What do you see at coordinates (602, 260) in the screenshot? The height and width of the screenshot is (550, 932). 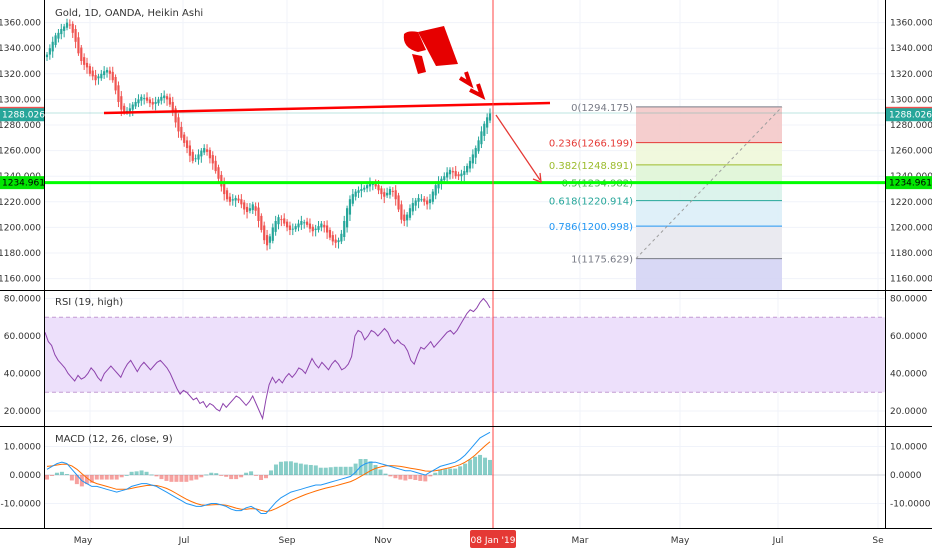 I see `fib-label-1: 1(1175.629)` at bounding box center [602, 260].